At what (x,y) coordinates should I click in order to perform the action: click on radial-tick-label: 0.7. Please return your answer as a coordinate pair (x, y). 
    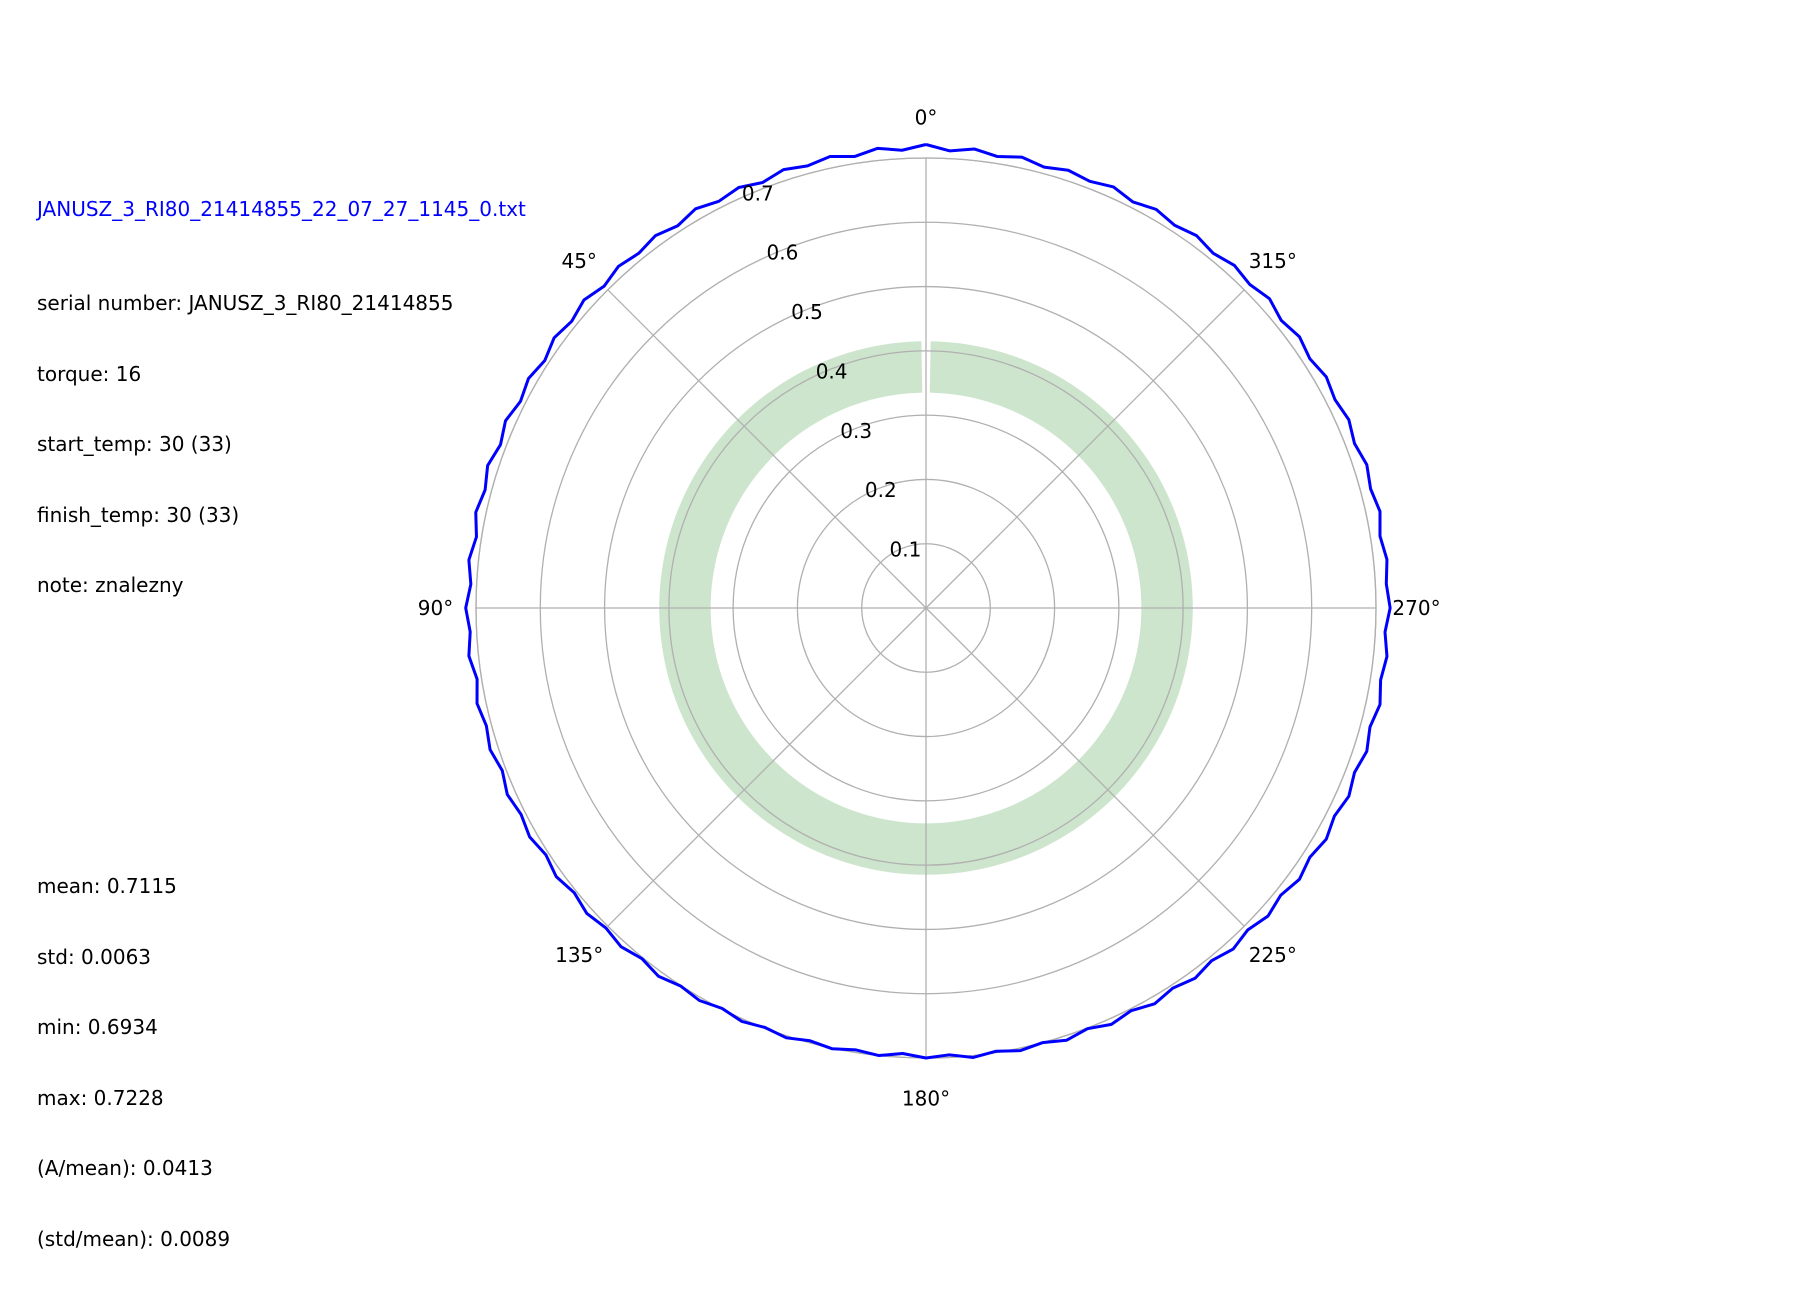
    Looking at the image, I should click on (758, 193).